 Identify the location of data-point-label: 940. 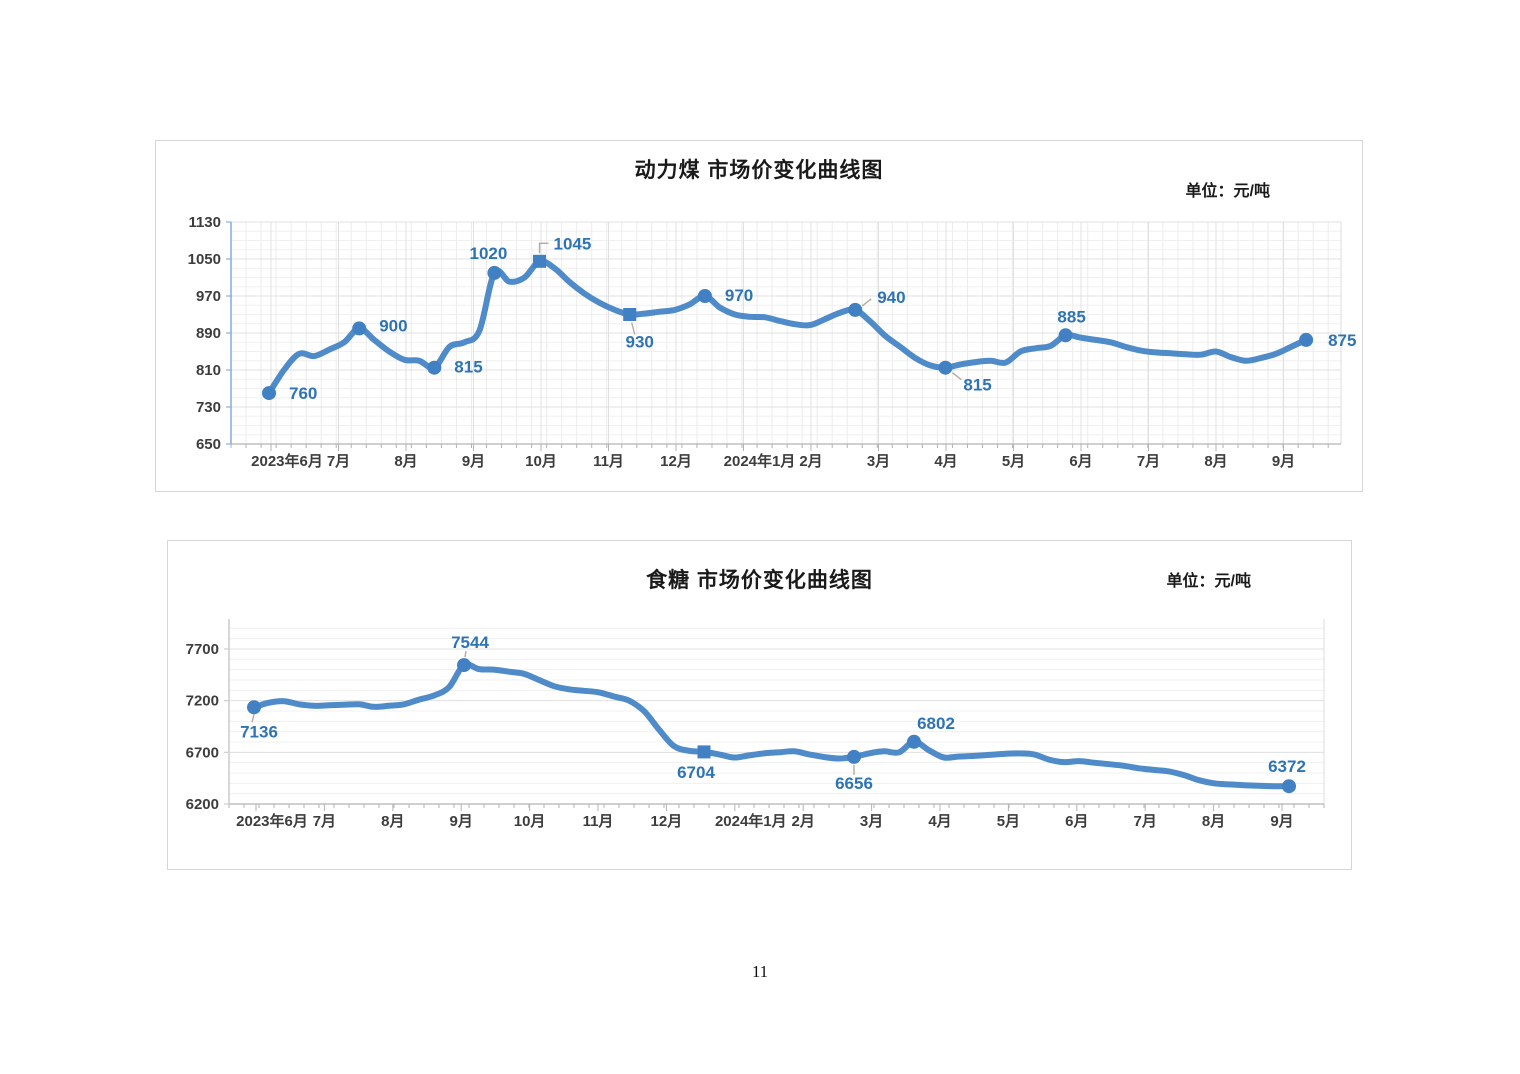
(891, 297).